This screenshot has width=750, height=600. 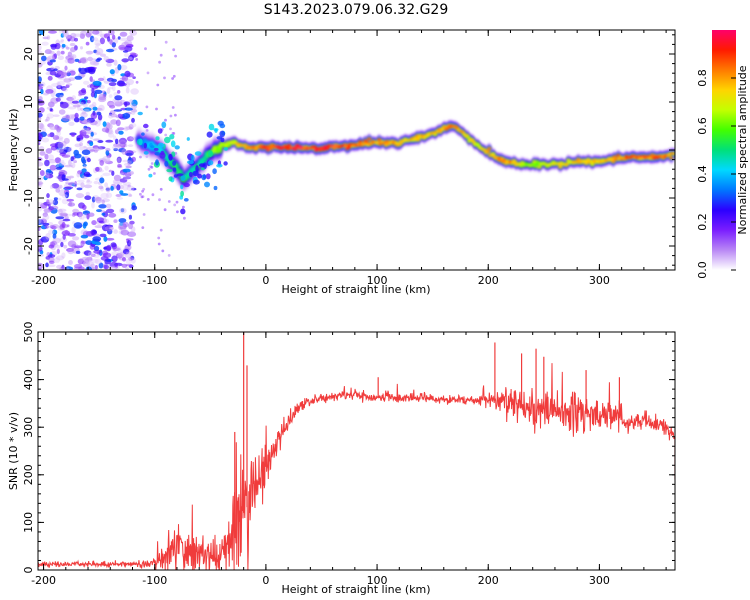 I want to click on spectrogram-x-axis-label: Height of straight line (km), so click(x=355, y=289).